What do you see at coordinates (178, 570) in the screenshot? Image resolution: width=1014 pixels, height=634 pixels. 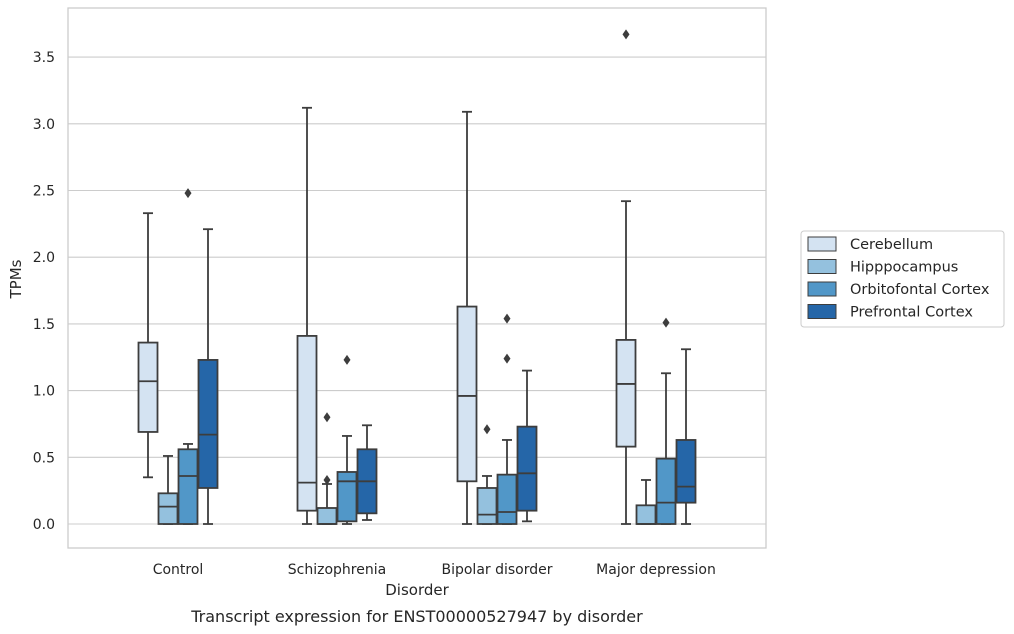 I see `x-tick-label: Control` at bounding box center [178, 570].